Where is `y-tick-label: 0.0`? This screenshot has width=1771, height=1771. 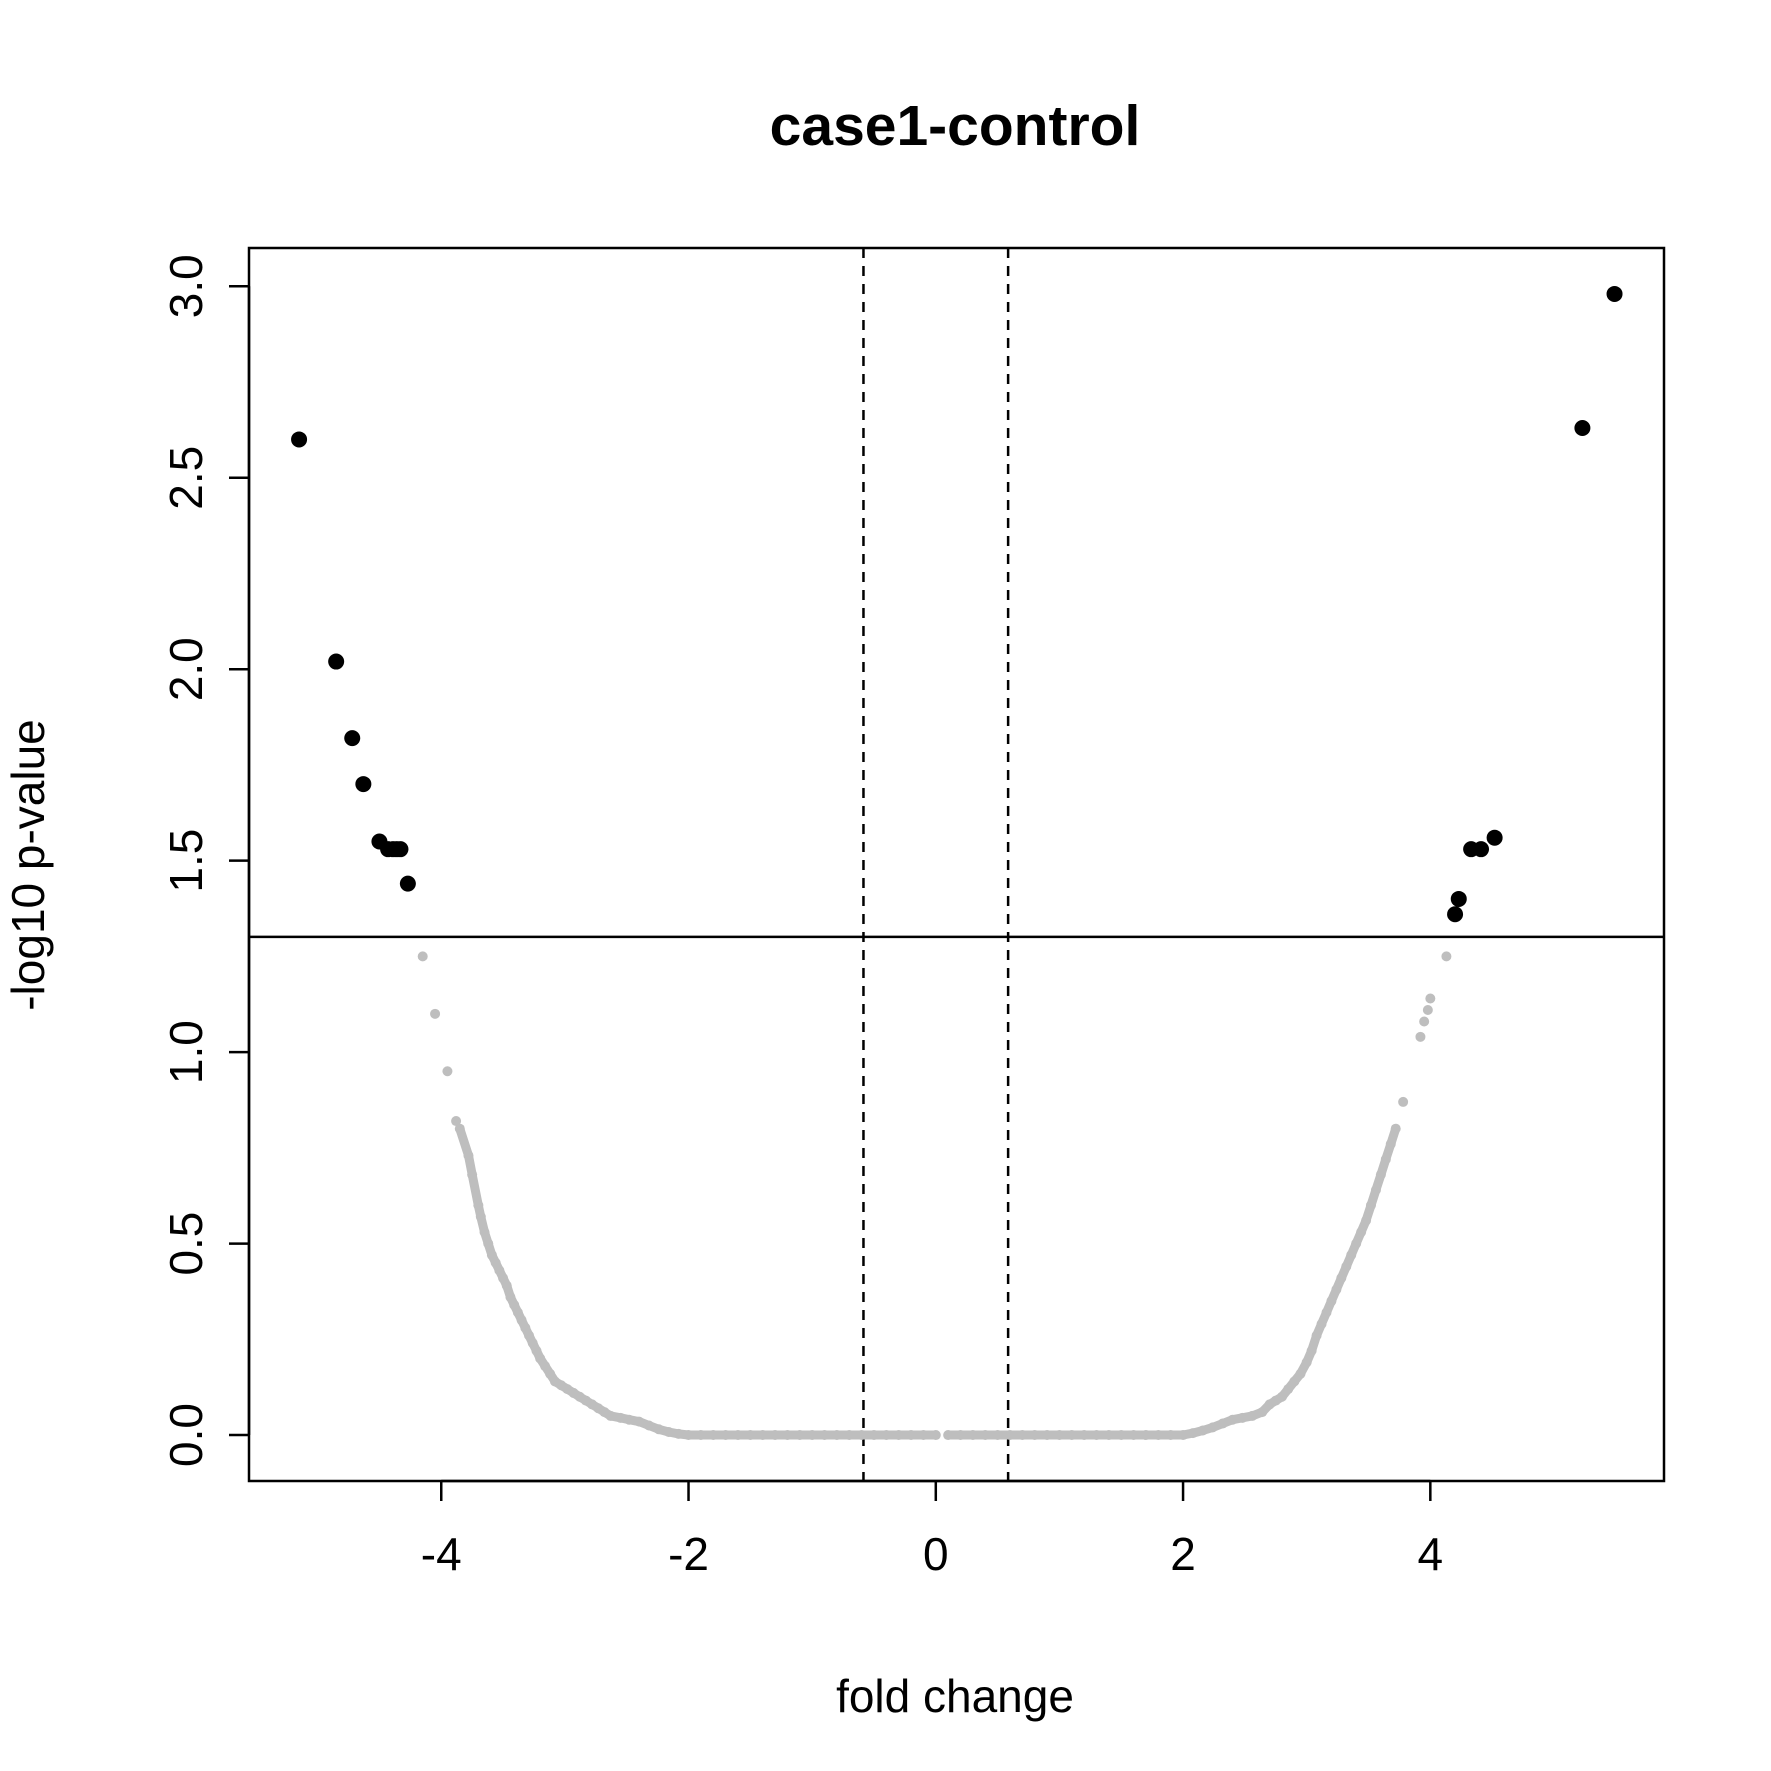 y-tick-label: 0.0 is located at coordinates (186, 1435).